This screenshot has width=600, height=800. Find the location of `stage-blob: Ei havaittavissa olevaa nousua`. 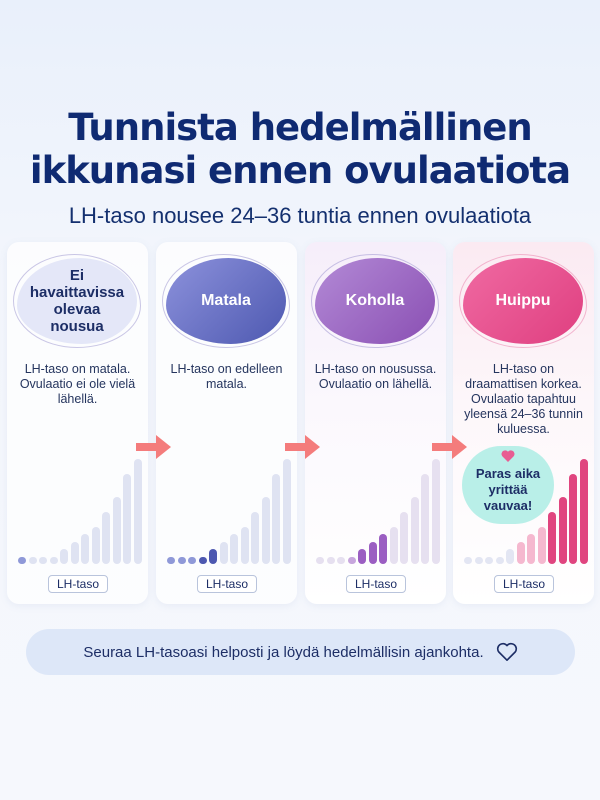

stage-blob: Ei havaittavissa olevaa nousua is located at coordinates (77, 301).